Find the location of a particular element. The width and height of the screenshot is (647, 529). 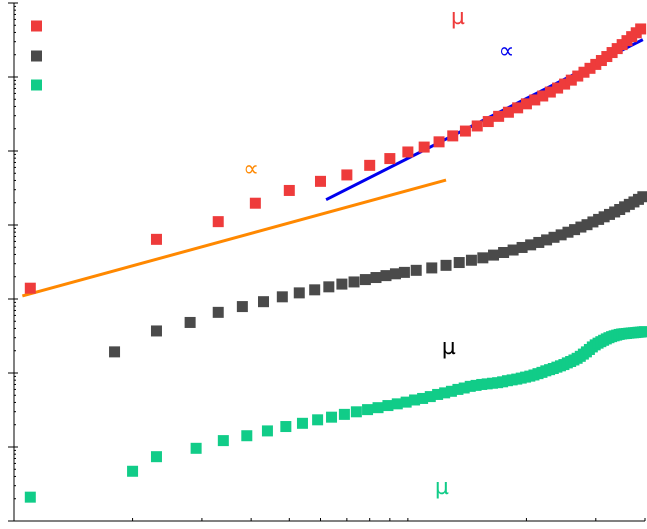

legend is located at coordinates (36, 55).